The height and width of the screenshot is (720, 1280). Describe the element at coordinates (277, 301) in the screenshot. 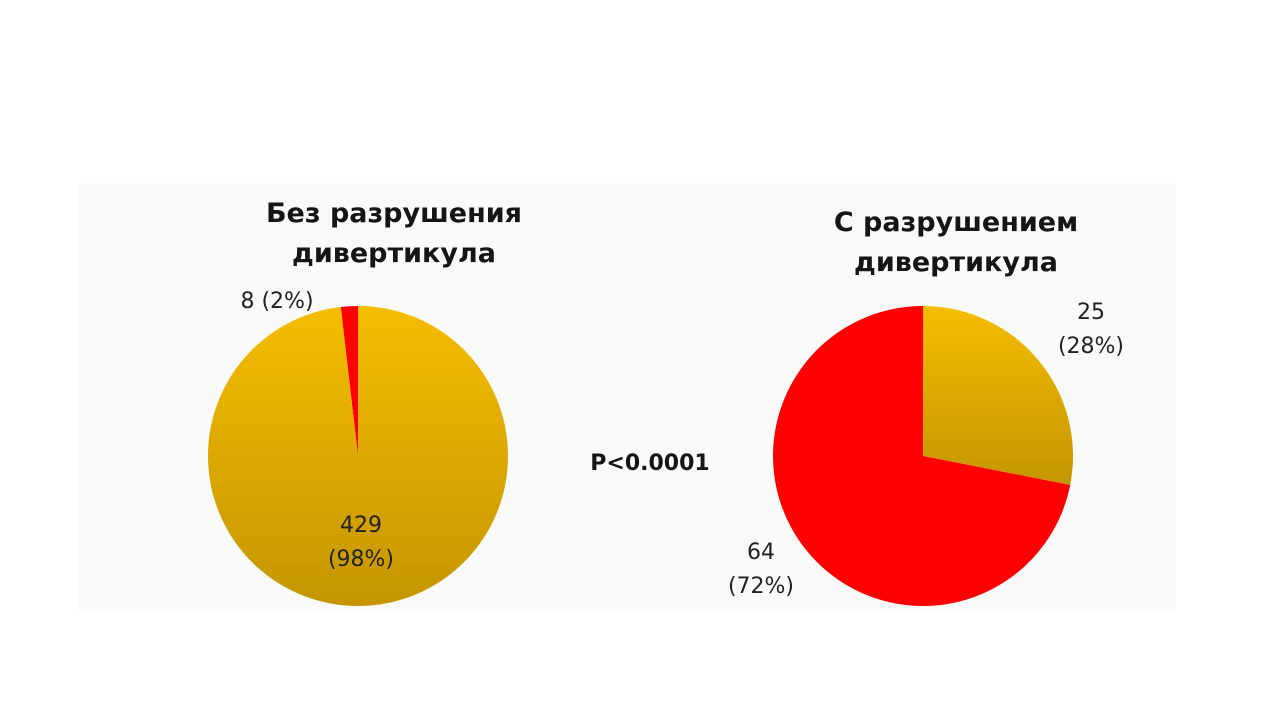

I see `data-label-left-slice-1: 8 (2%)` at that location.